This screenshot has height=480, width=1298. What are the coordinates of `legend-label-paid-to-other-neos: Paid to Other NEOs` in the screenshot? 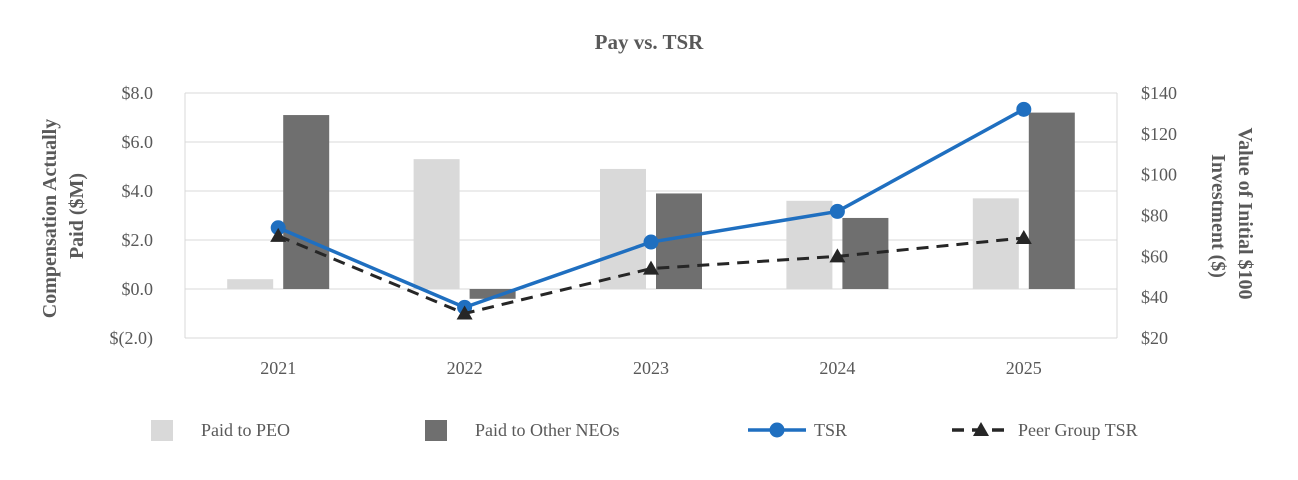 It's located at (547, 430).